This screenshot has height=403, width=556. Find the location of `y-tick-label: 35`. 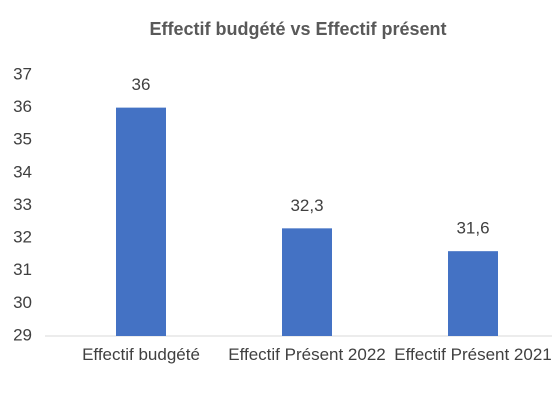

y-tick-label: 35 is located at coordinates (22, 139).